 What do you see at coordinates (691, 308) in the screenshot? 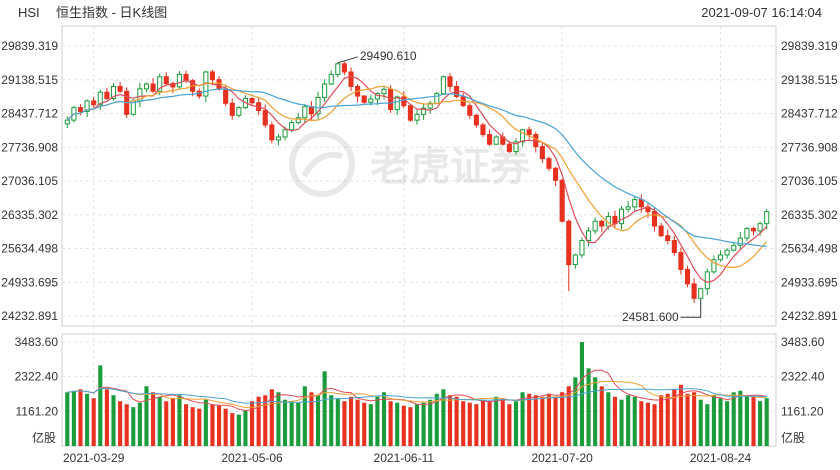
I see `low-annotation-leader` at bounding box center [691, 308].